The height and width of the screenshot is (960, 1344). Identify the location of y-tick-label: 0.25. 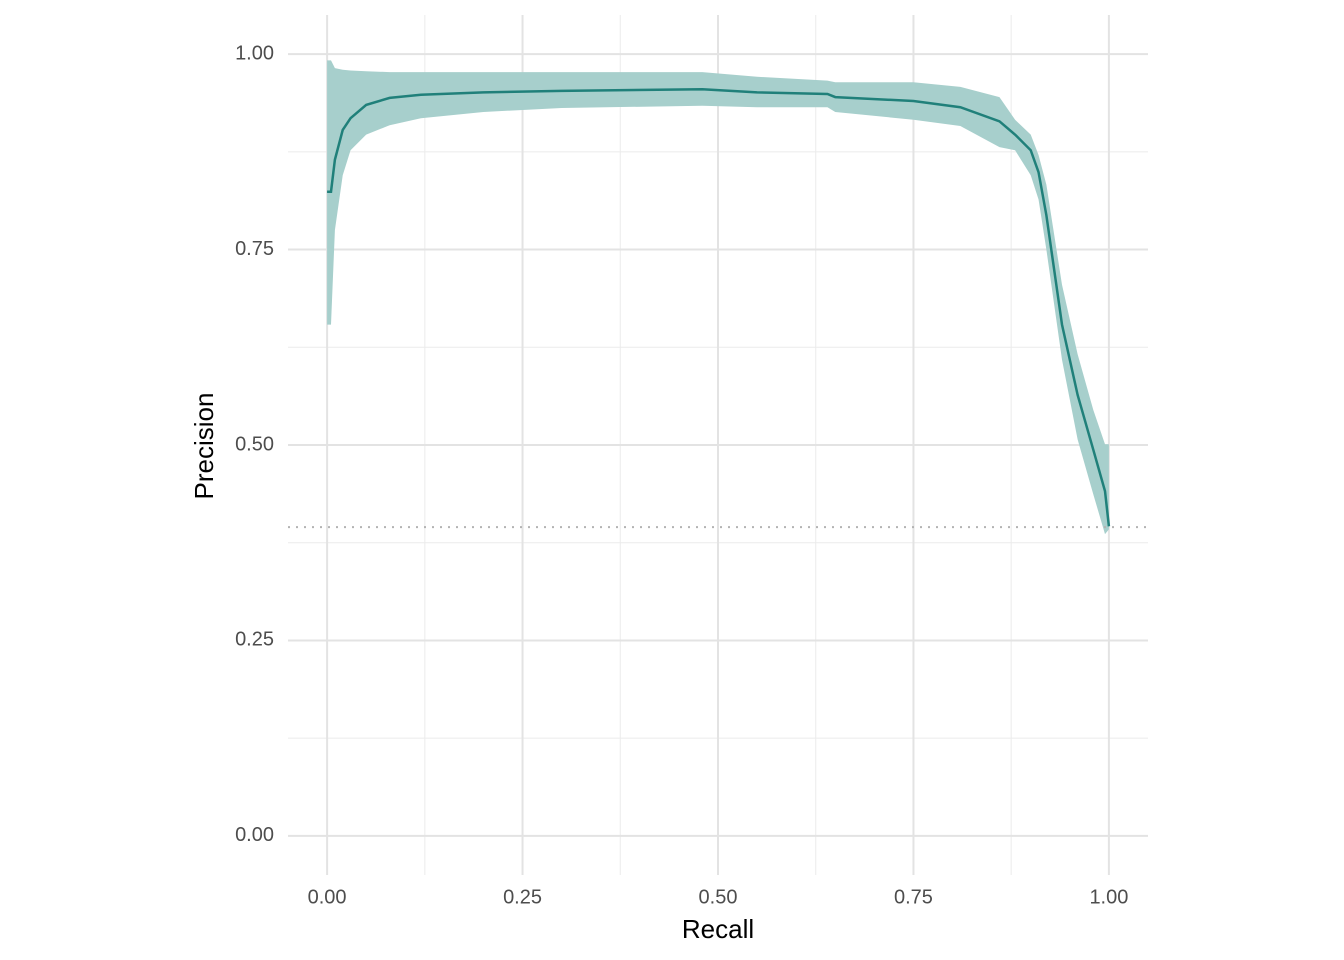
(254, 640).